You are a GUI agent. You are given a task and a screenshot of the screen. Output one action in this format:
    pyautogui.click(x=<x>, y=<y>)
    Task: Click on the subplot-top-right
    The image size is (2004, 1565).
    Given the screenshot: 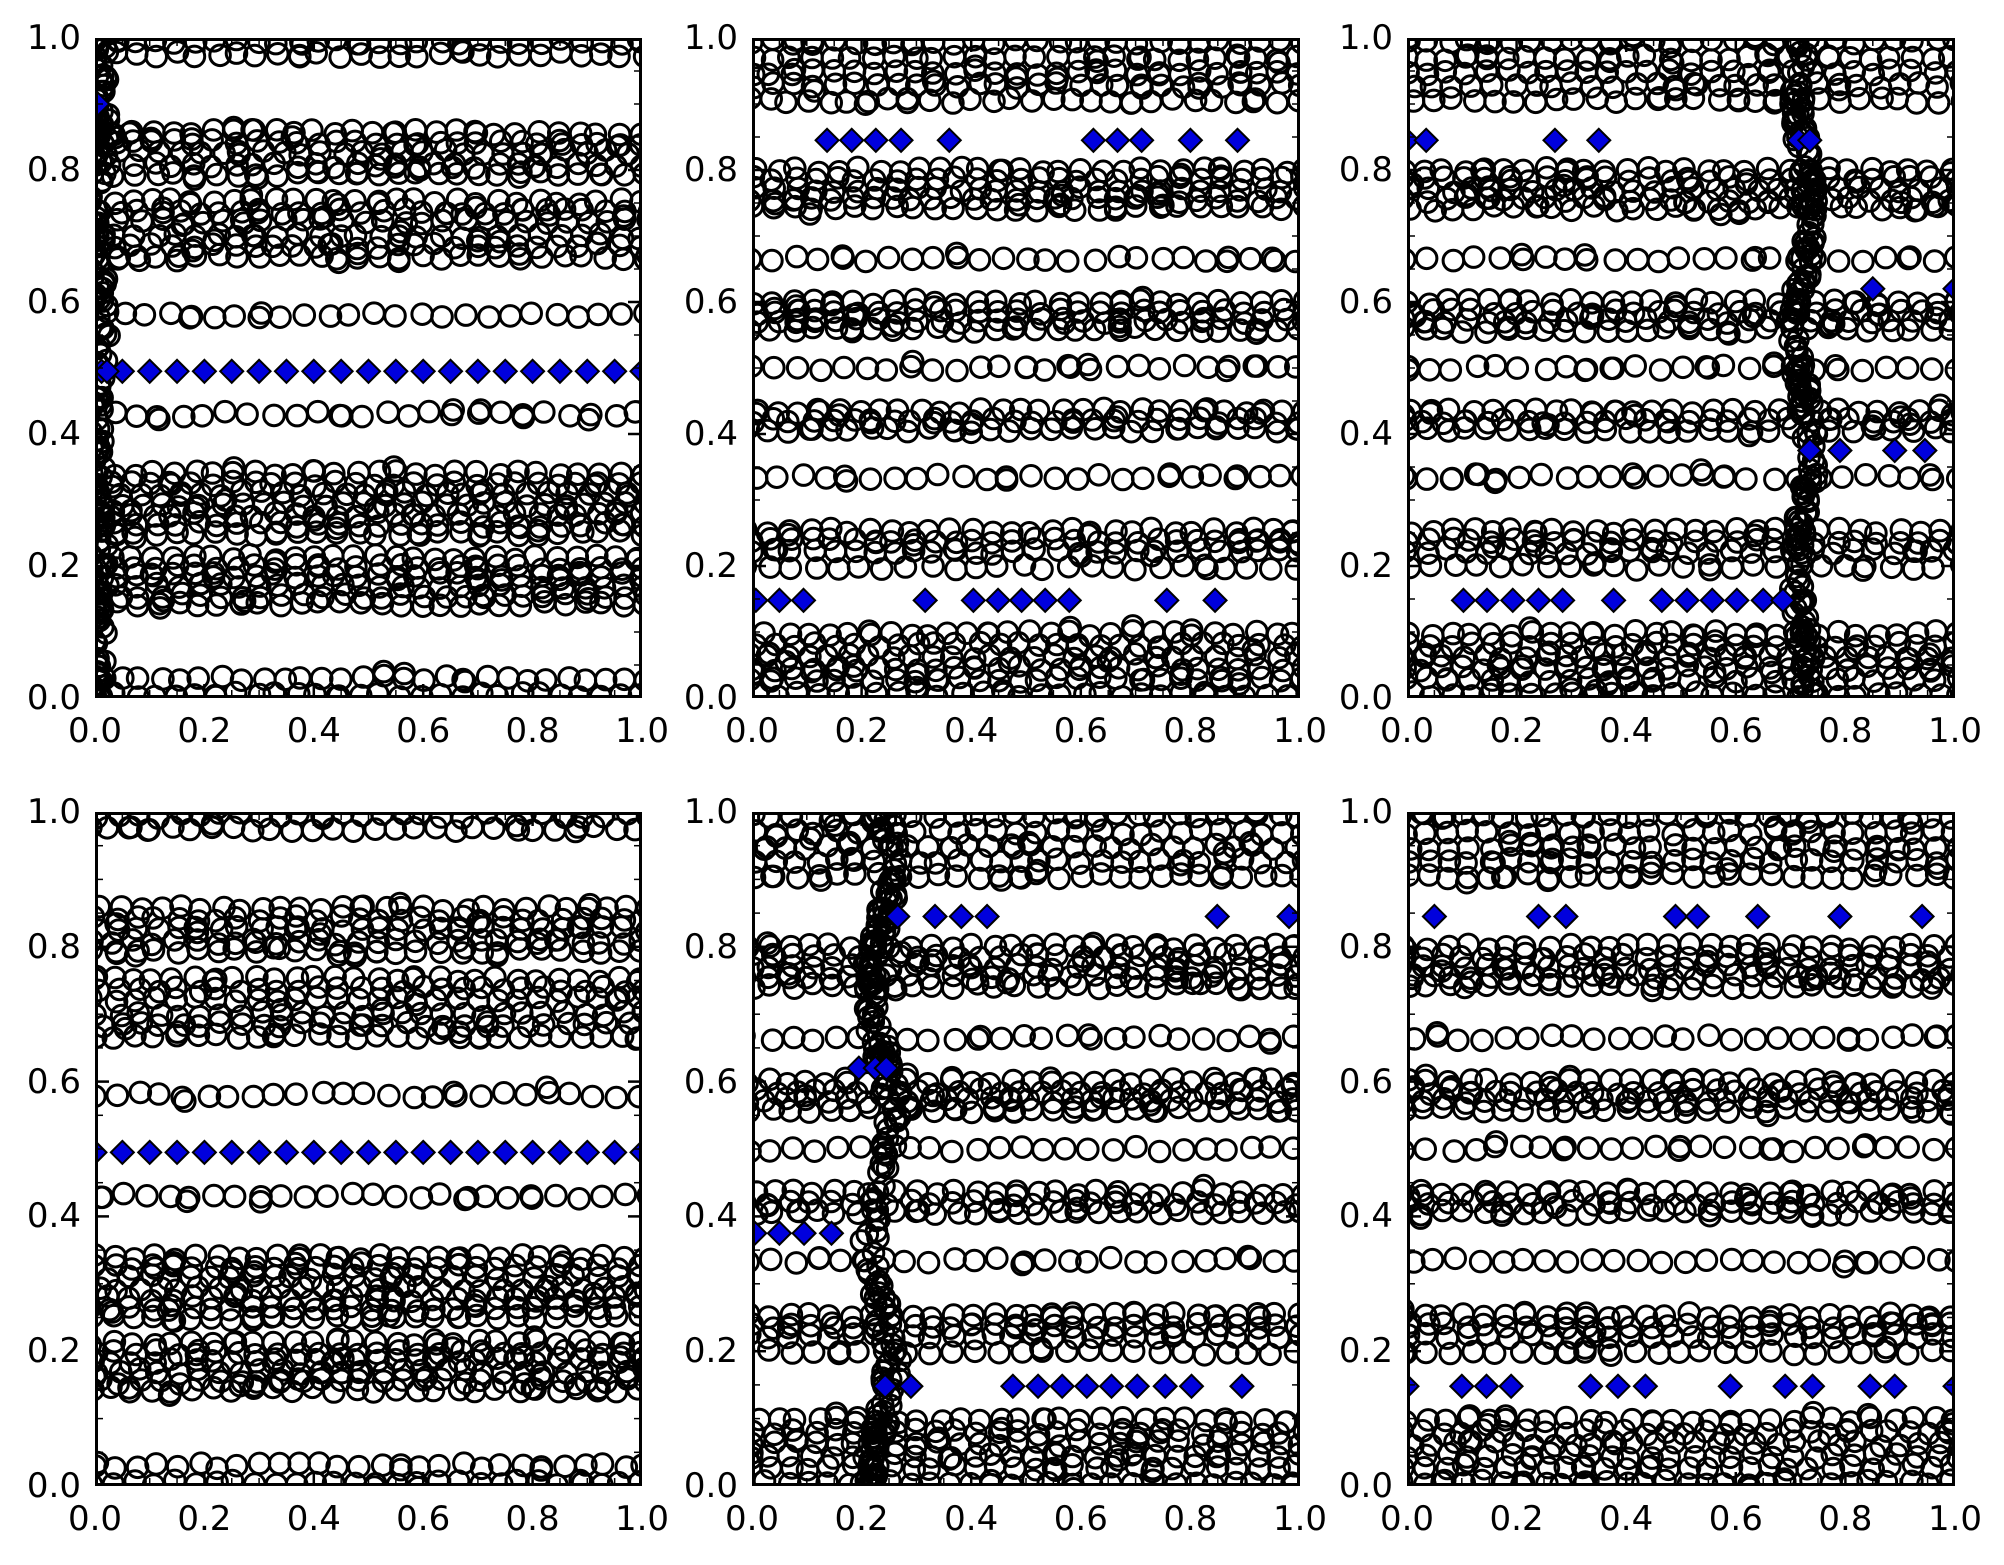 What is the action you would take?
    pyautogui.click(x=1681, y=368)
    